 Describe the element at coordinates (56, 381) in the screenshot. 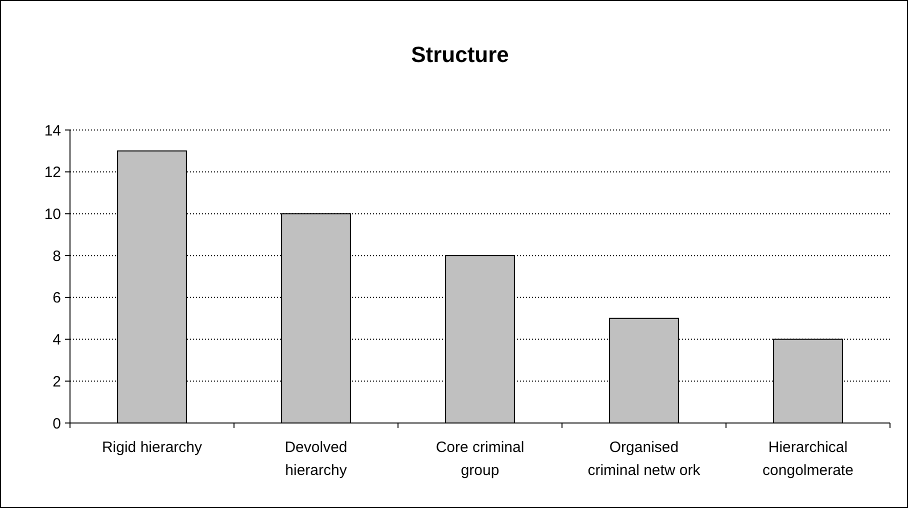

I see `y-tick-label: 2` at that location.